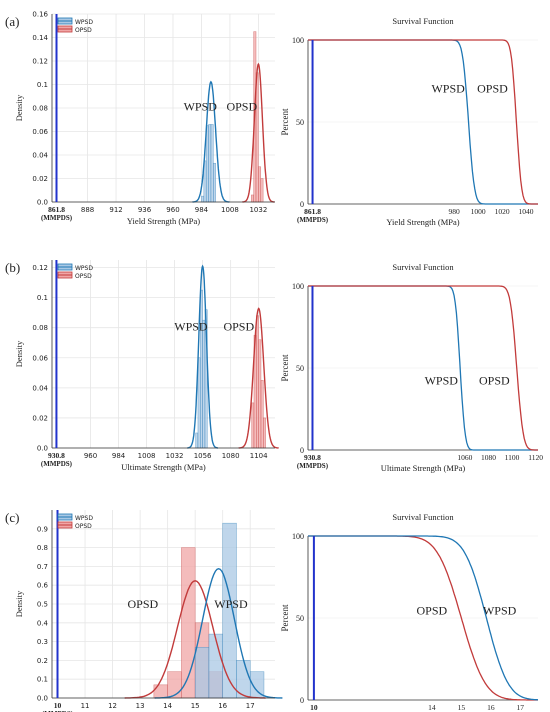  What do you see at coordinates (40, 179) in the screenshot?
I see `y-tick-label: 0.02` at bounding box center [40, 179].